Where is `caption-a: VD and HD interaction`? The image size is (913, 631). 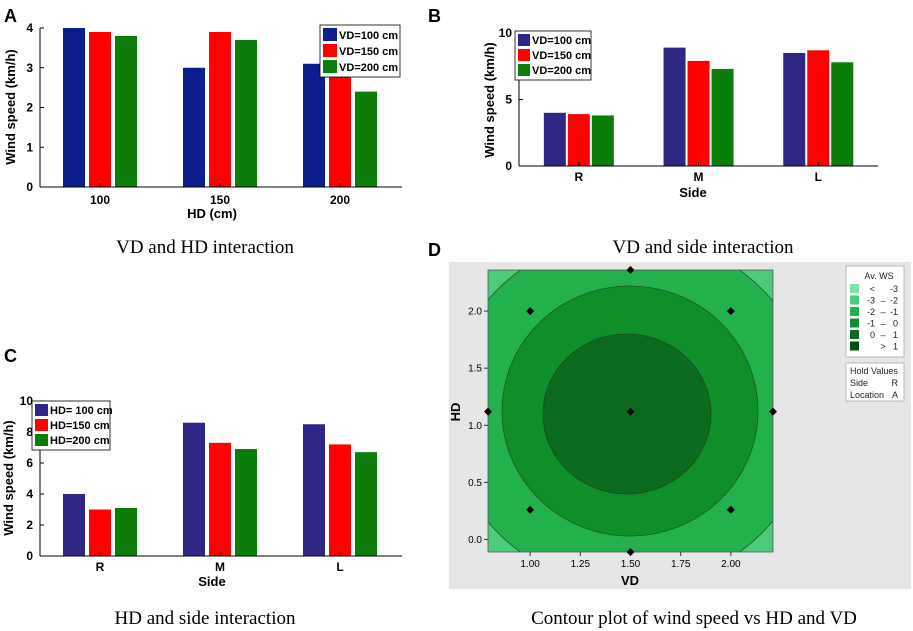 caption-a: VD and HD interaction is located at coordinates (205, 247).